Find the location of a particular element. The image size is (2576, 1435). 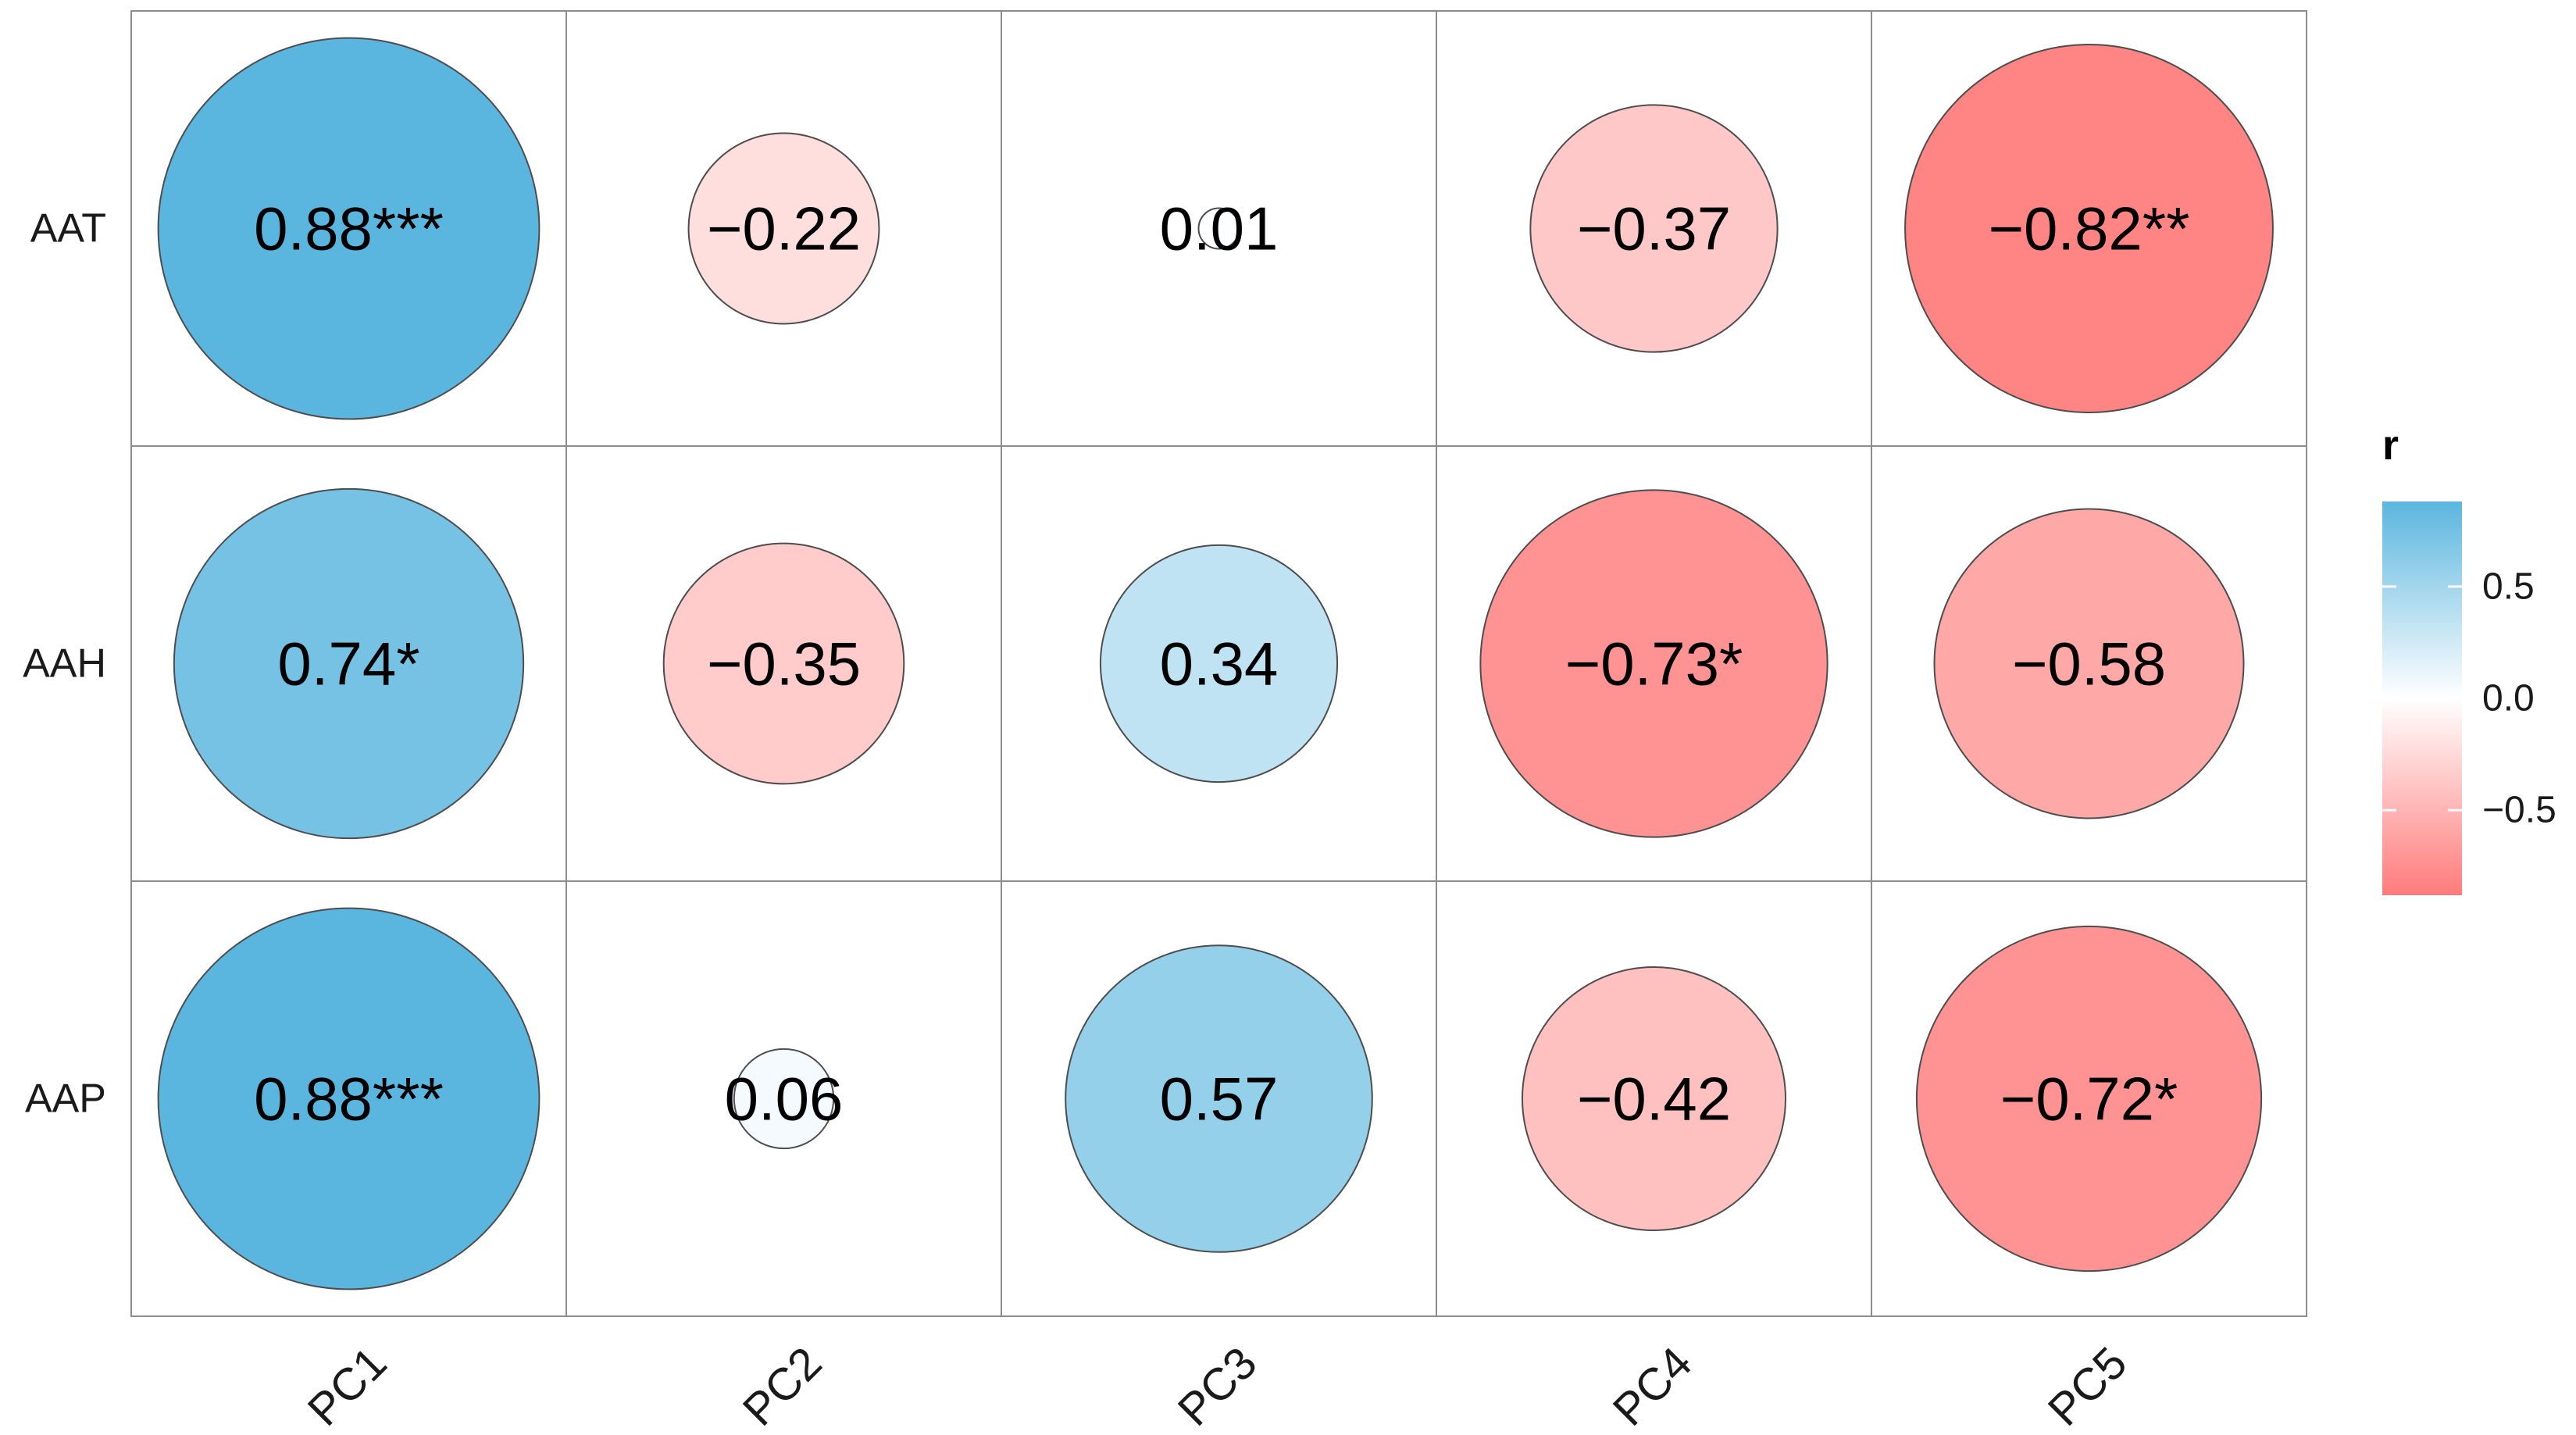

corr-circle-AAP-PC3 is located at coordinates (1219, 1098).